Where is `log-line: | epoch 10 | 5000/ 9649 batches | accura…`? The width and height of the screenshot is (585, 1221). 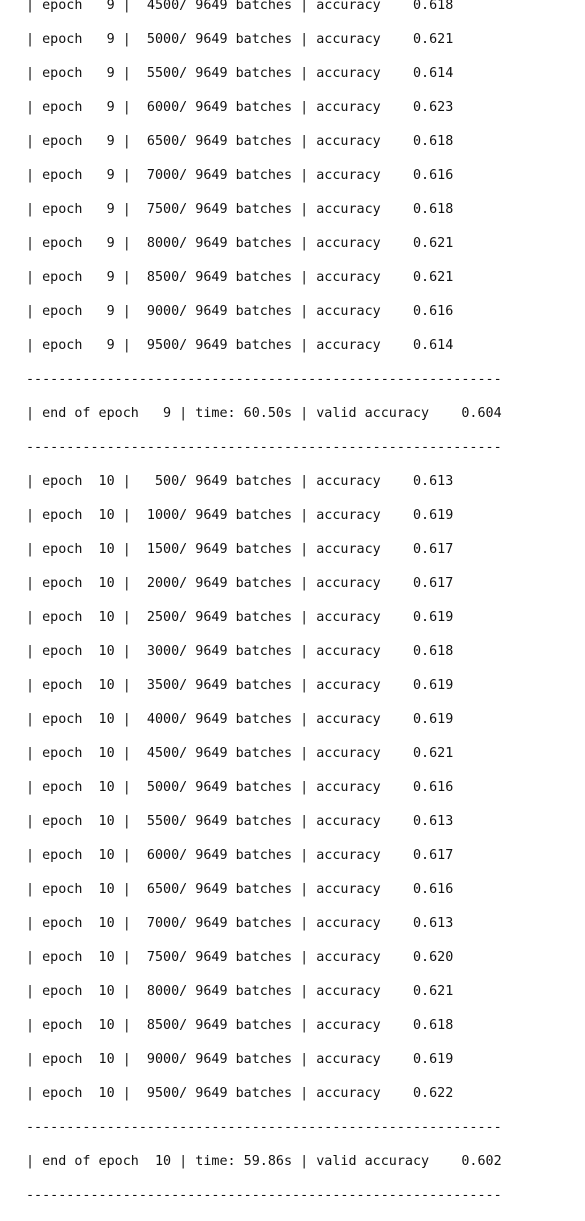
log-line: | epoch 10 | 5000/ 9649 batches | accura… is located at coordinates (240, 787).